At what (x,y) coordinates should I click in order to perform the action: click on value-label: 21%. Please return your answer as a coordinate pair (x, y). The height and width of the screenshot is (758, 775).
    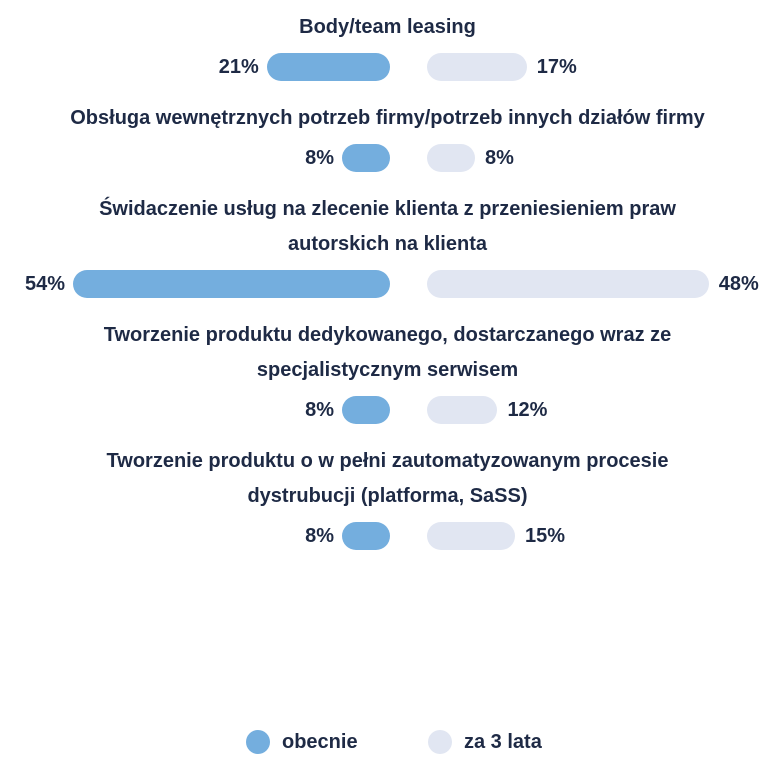
    Looking at the image, I should click on (238, 67).